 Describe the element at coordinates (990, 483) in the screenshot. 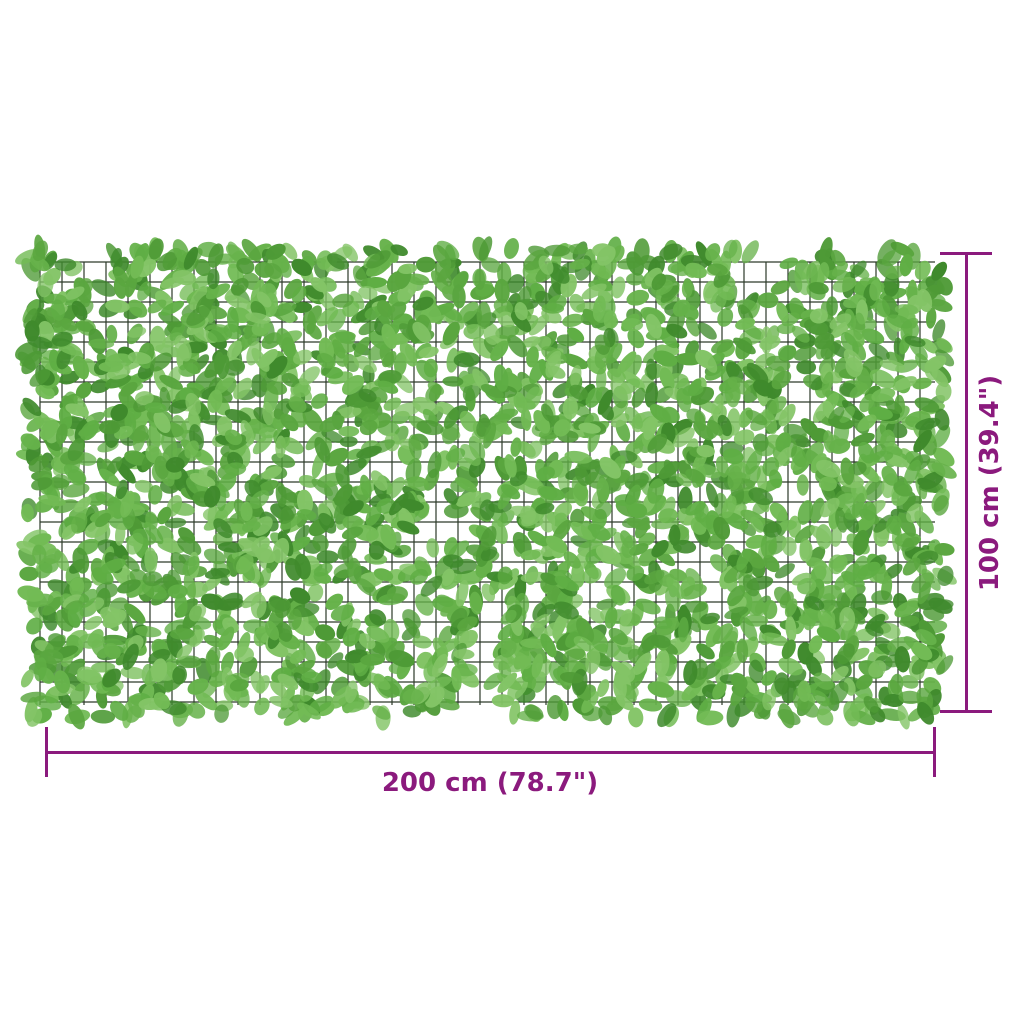

I see `height-label: 100 cm (39.4")` at that location.